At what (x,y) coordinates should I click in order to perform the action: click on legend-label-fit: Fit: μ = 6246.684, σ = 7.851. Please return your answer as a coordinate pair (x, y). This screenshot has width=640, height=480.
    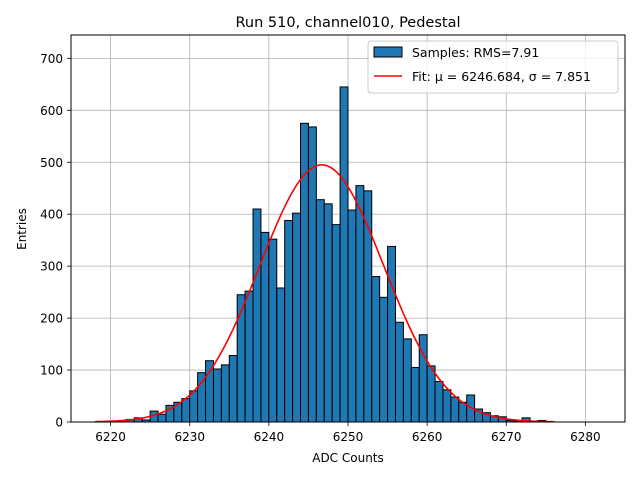
    Looking at the image, I should click on (501, 76).